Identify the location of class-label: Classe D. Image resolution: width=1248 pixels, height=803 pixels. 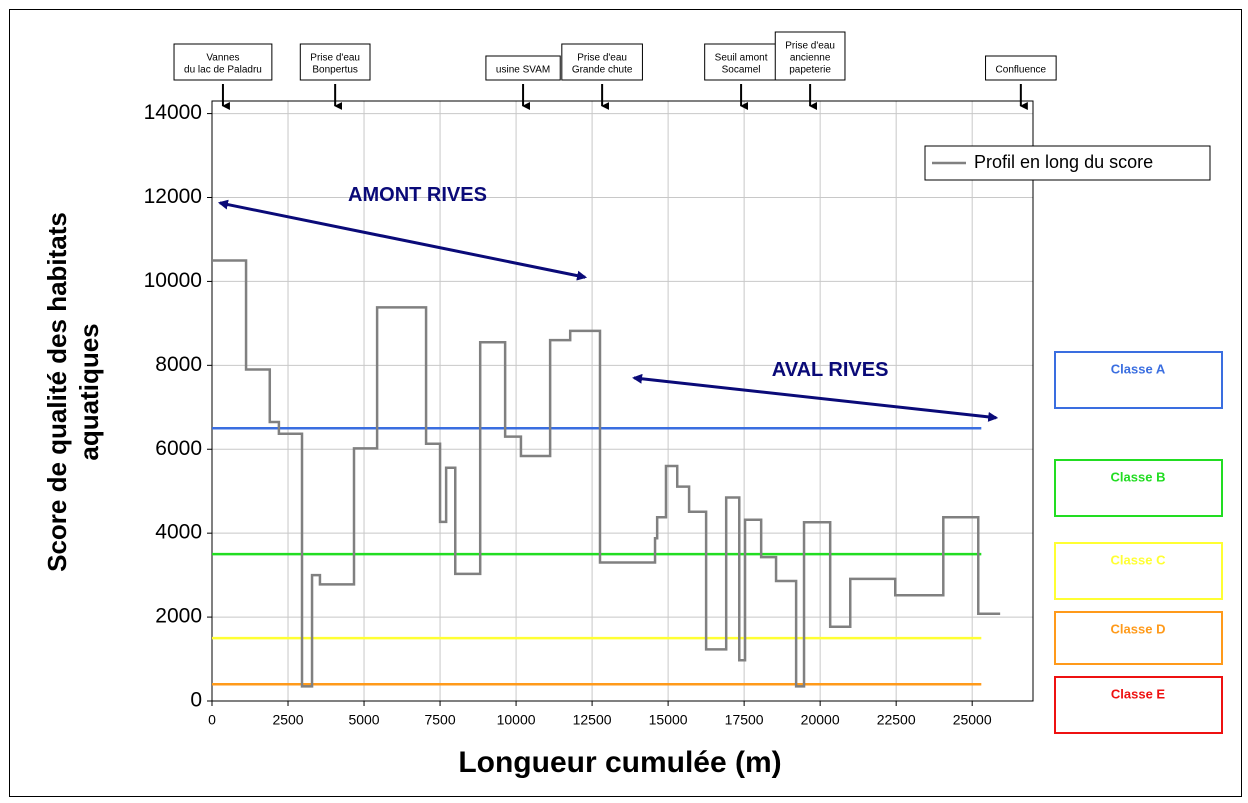
(1138, 628).